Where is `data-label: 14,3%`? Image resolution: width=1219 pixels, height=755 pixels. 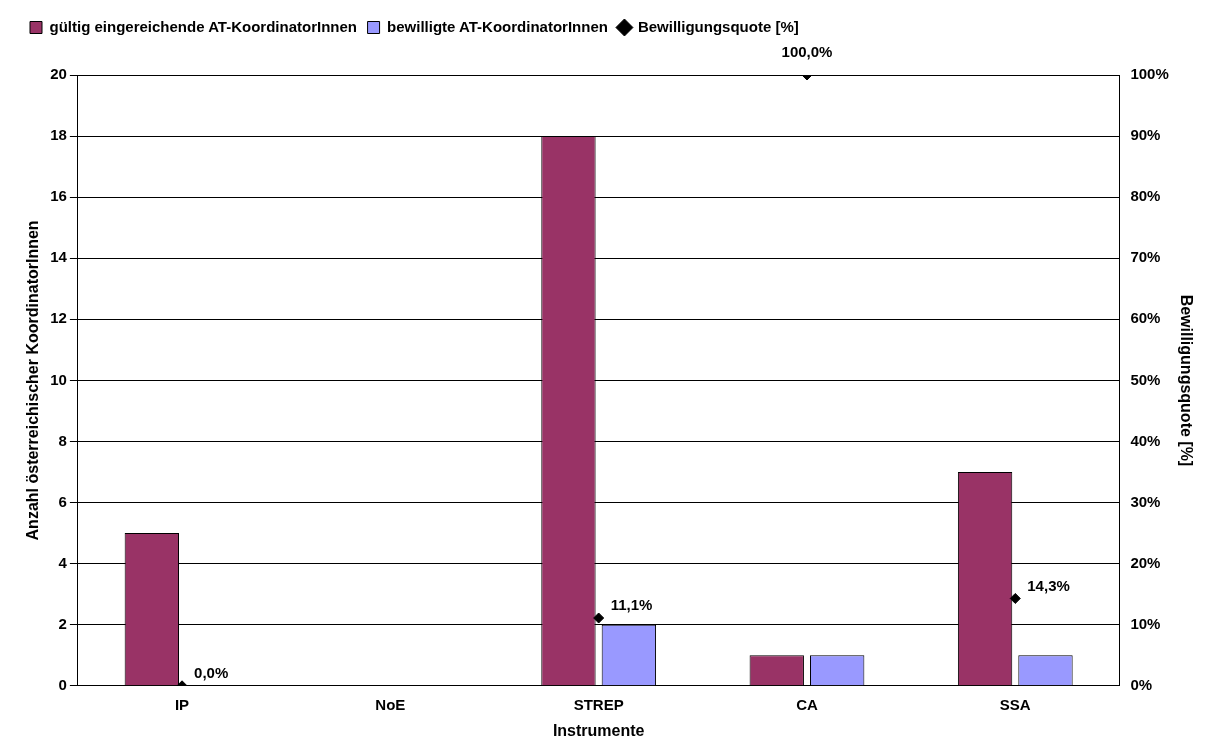 data-label: 14,3% is located at coordinates (1048, 585).